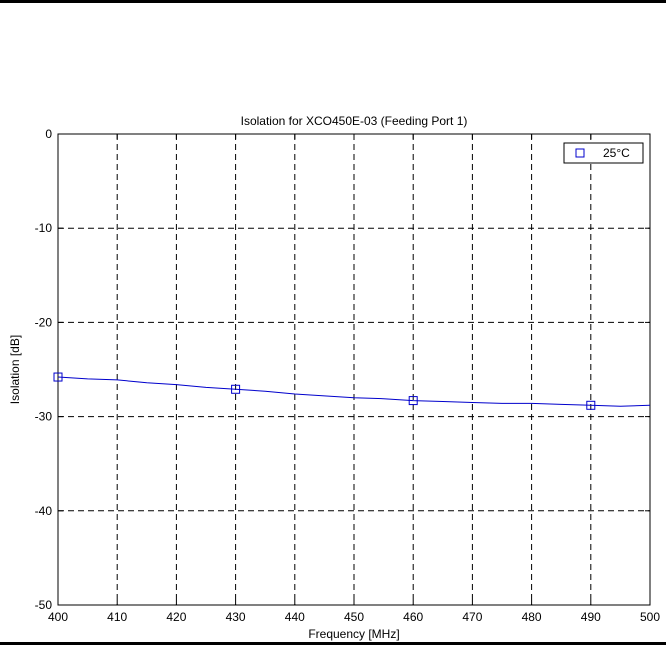  Describe the element at coordinates (616, 153) in the screenshot. I see `legend-entry-label: 25°C` at that location.